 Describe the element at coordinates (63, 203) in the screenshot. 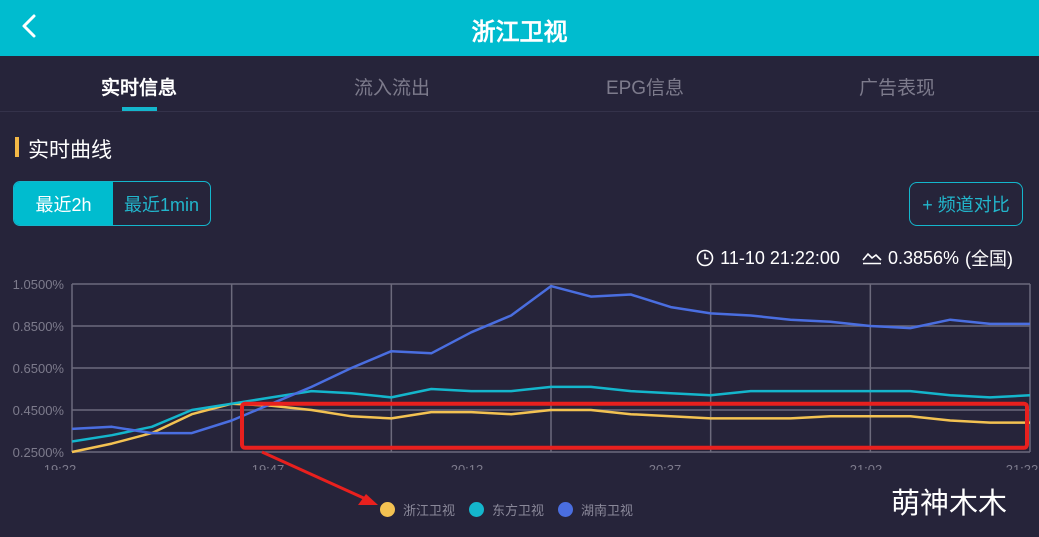

I see `recent-2h-button: 最近2h` at that location.